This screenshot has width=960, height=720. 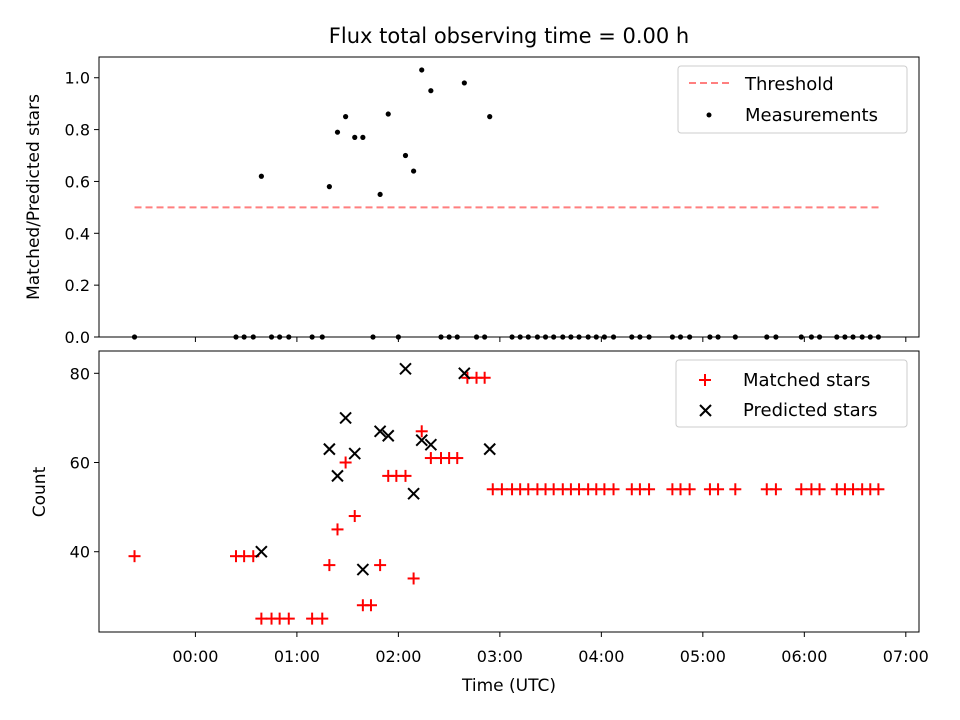 I want to click on bottom-ytick-label: 60, so click(x=80, y=463).